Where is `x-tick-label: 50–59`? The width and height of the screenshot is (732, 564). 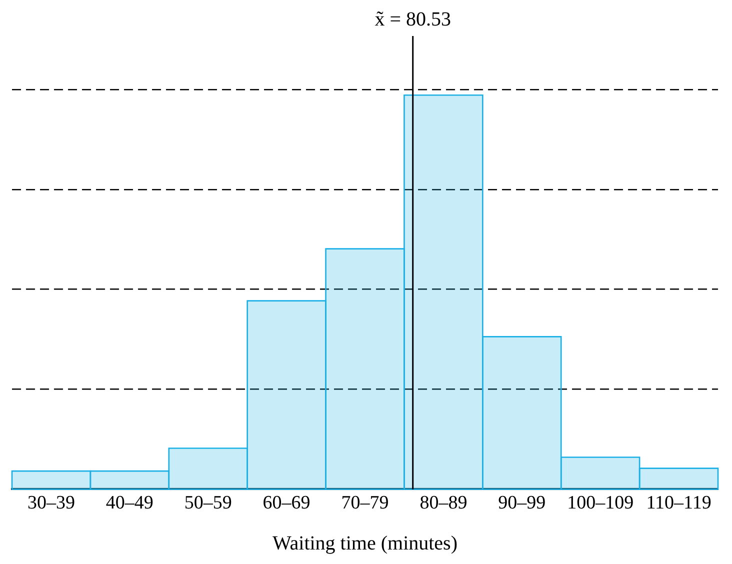
x-tick-label: 50–59 is located at coordinates (208, 503).